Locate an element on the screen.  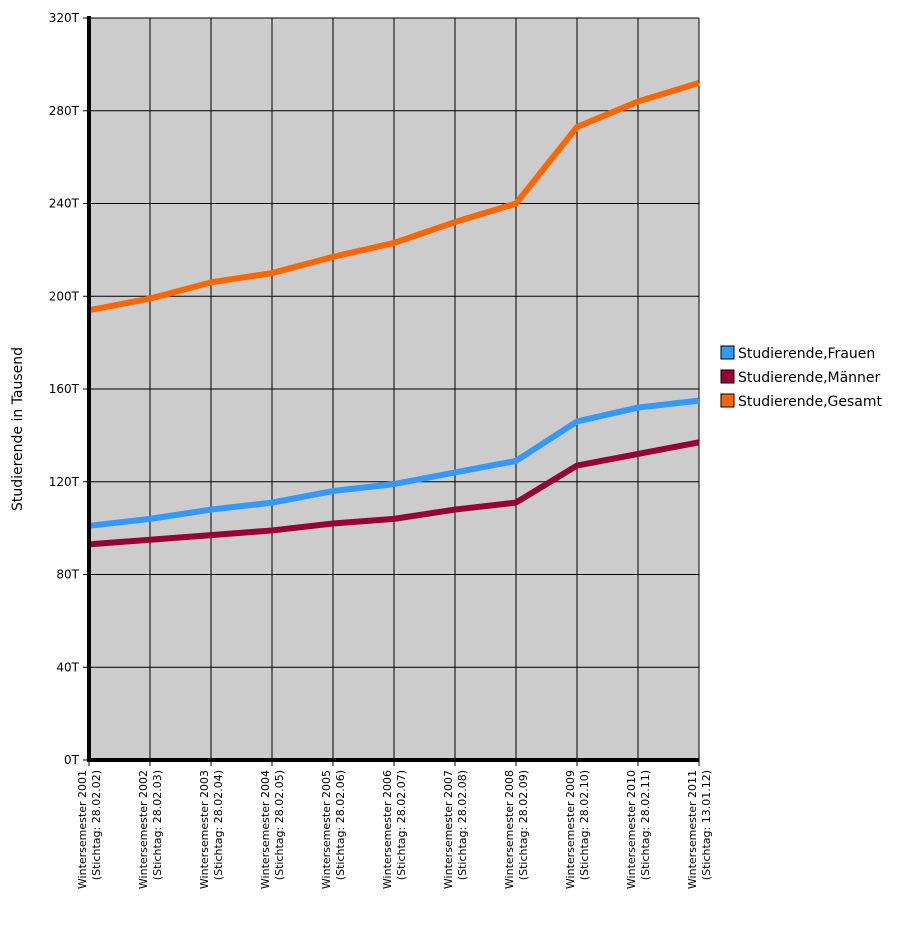
y-tick-label: 280T is located at coordinates (64, 111).